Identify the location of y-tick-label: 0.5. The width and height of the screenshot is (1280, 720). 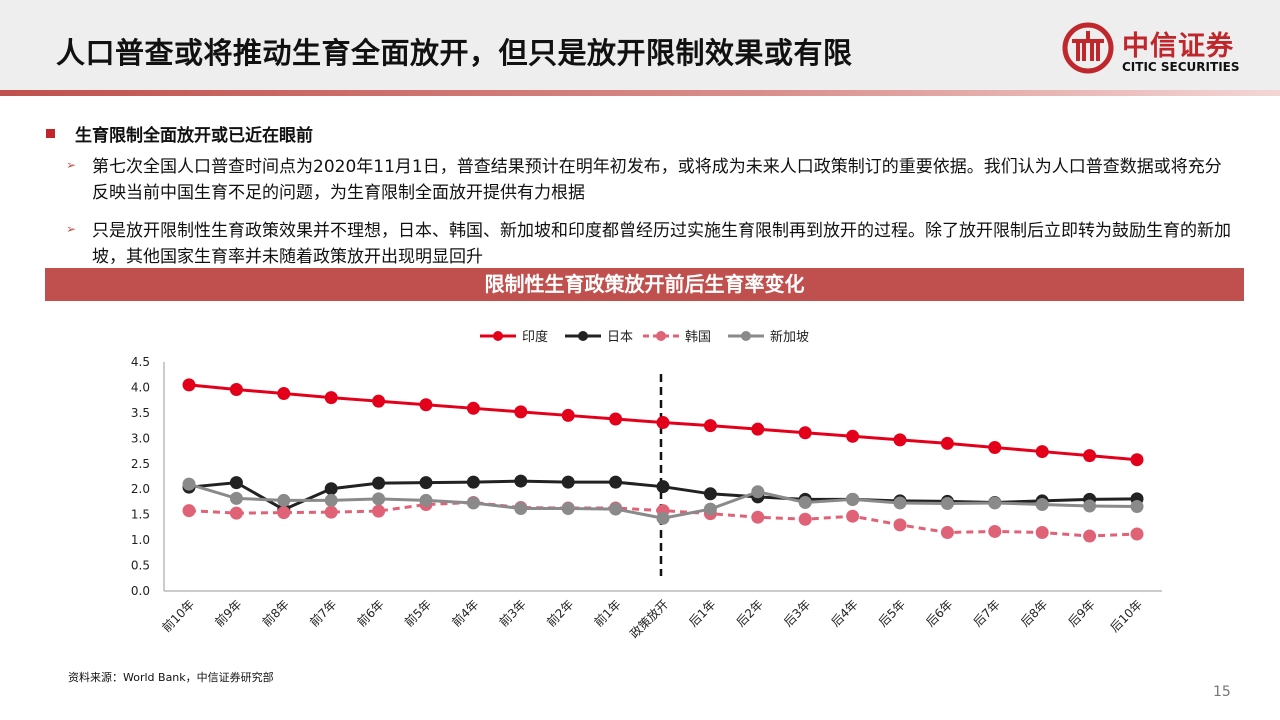
(140, 566).